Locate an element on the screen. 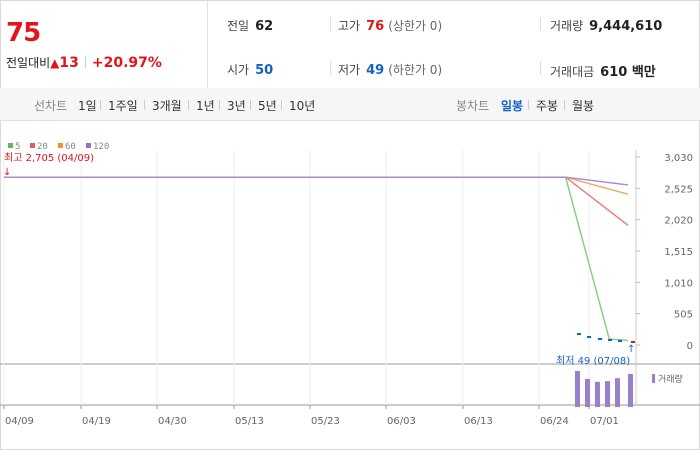 This screenshot has width=700, height=450. legend-item: 120 is located at coordinates (101, 147).